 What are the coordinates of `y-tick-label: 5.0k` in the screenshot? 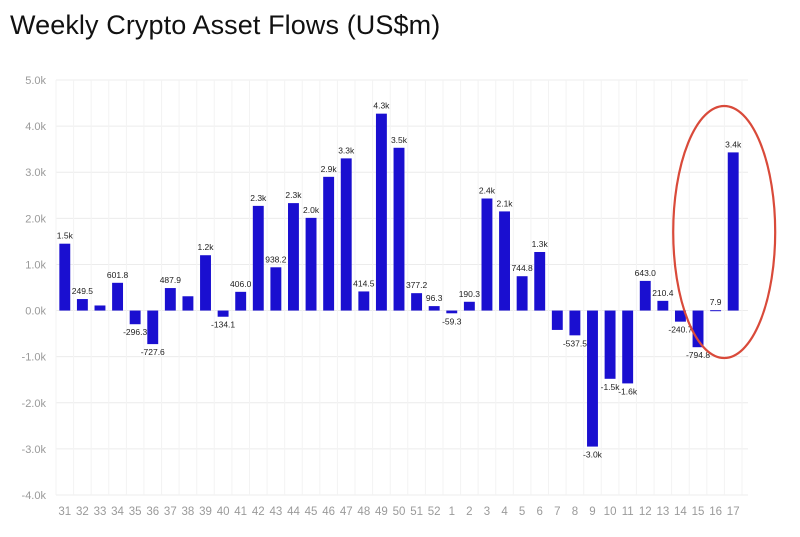 It's located at (35, 81).